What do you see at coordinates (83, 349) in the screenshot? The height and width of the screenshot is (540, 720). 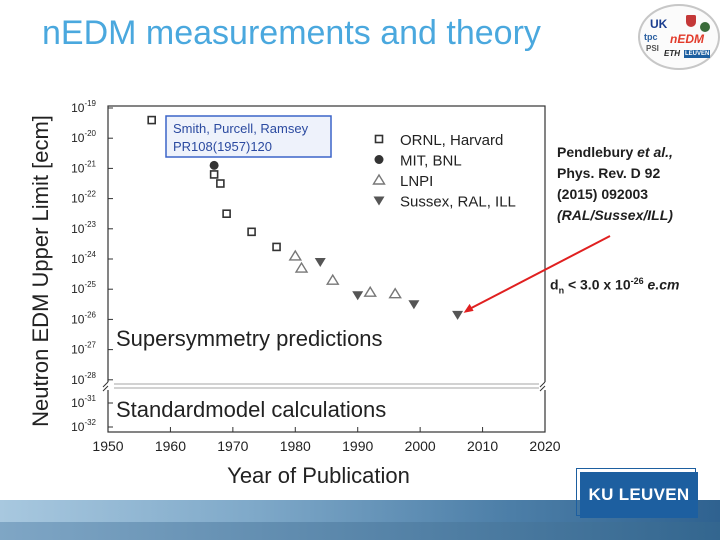 I see `y-tick-label: 10-27` at bounding box center [83, 349].